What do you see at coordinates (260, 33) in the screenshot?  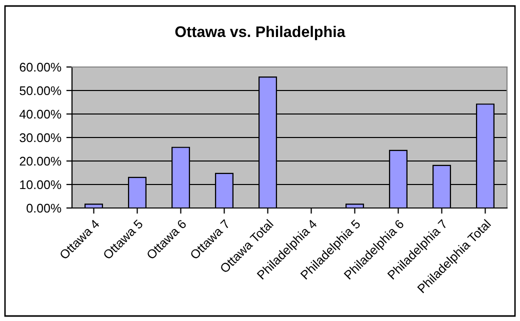 I see `chart-title: Ottawa vs. Philadelphia` at bounding box center [260, 33].